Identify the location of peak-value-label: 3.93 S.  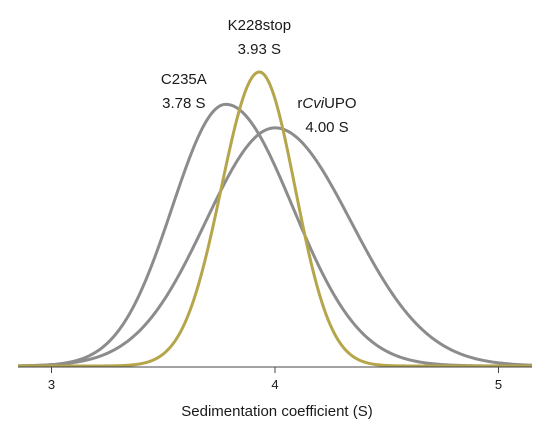
(259, 49).